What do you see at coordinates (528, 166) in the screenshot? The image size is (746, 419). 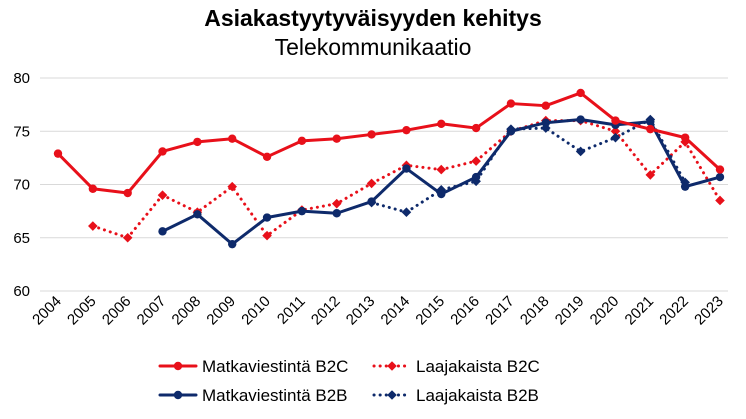 I see `series-line` at bounding box center [528, 166].